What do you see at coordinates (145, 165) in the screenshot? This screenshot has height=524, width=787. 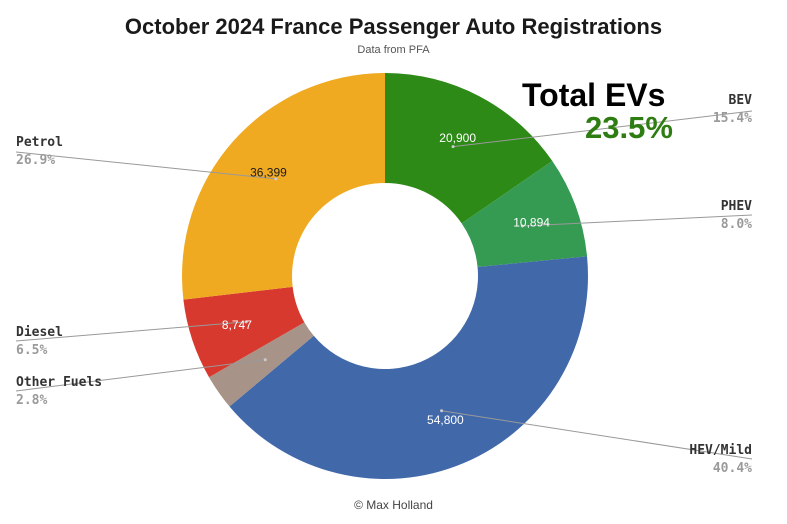 I see `leader-line-petrol` at bounding box center [145, 165].